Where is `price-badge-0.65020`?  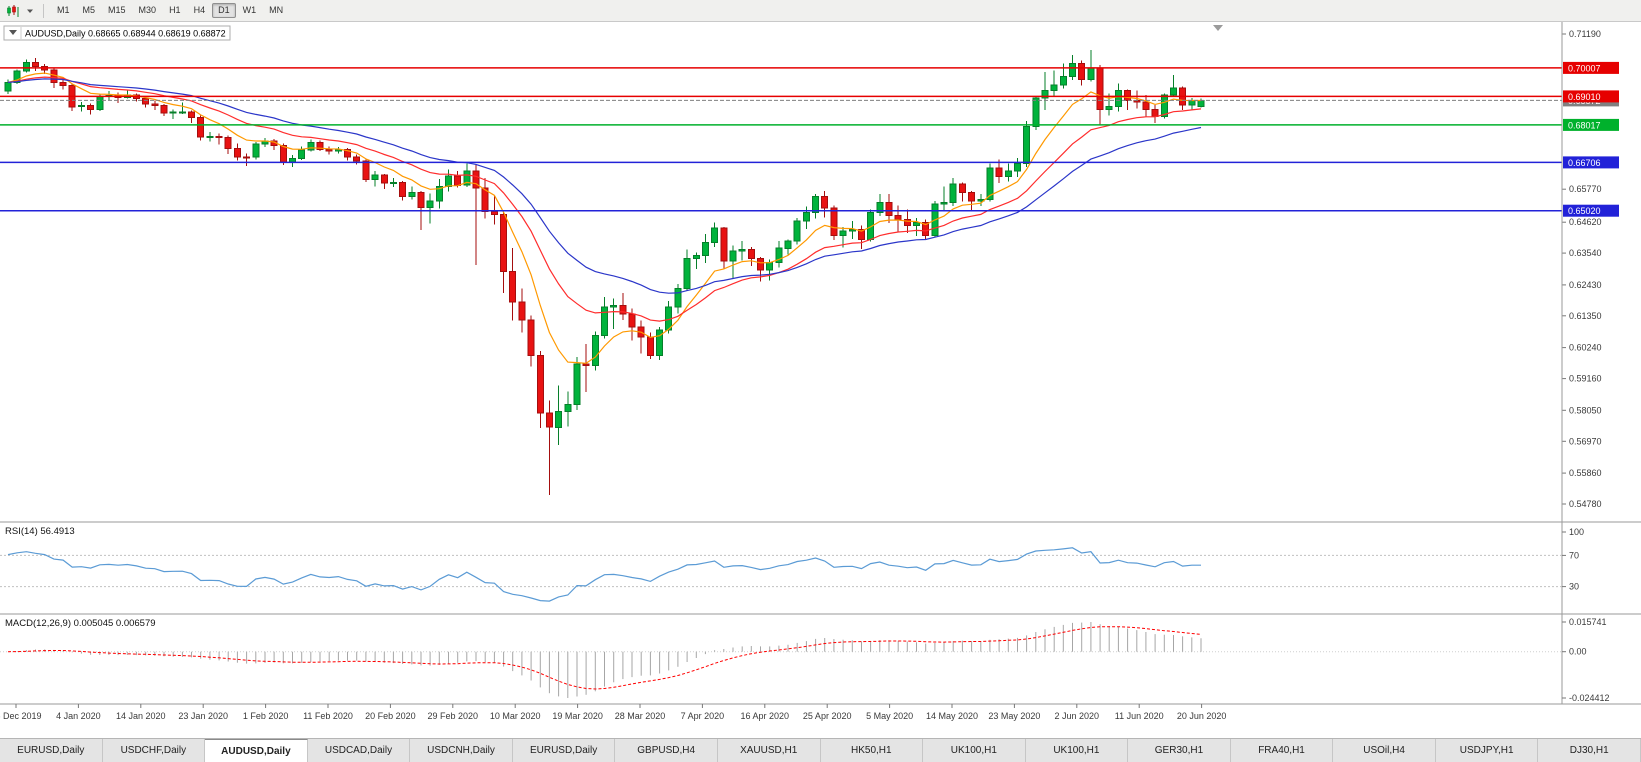
price-badge-0.65020 is located at coordinates (1591, 210).